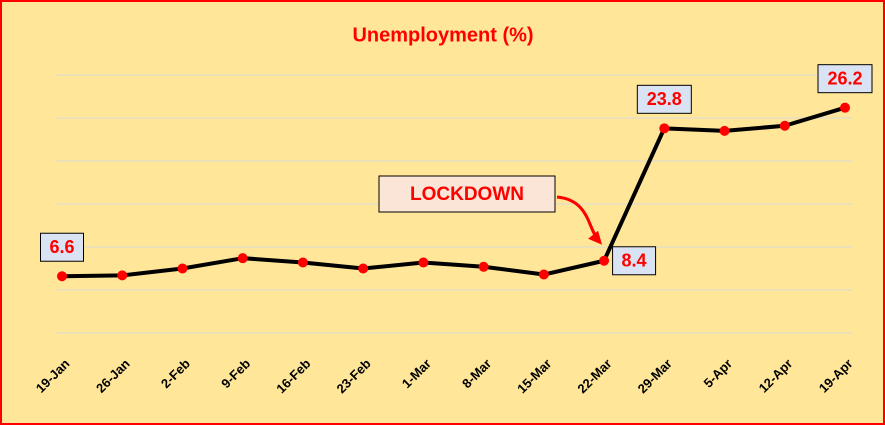 The height and width of the screenshot is (425, 885). I want to click on value-label: 26.2, so click(844, 78).